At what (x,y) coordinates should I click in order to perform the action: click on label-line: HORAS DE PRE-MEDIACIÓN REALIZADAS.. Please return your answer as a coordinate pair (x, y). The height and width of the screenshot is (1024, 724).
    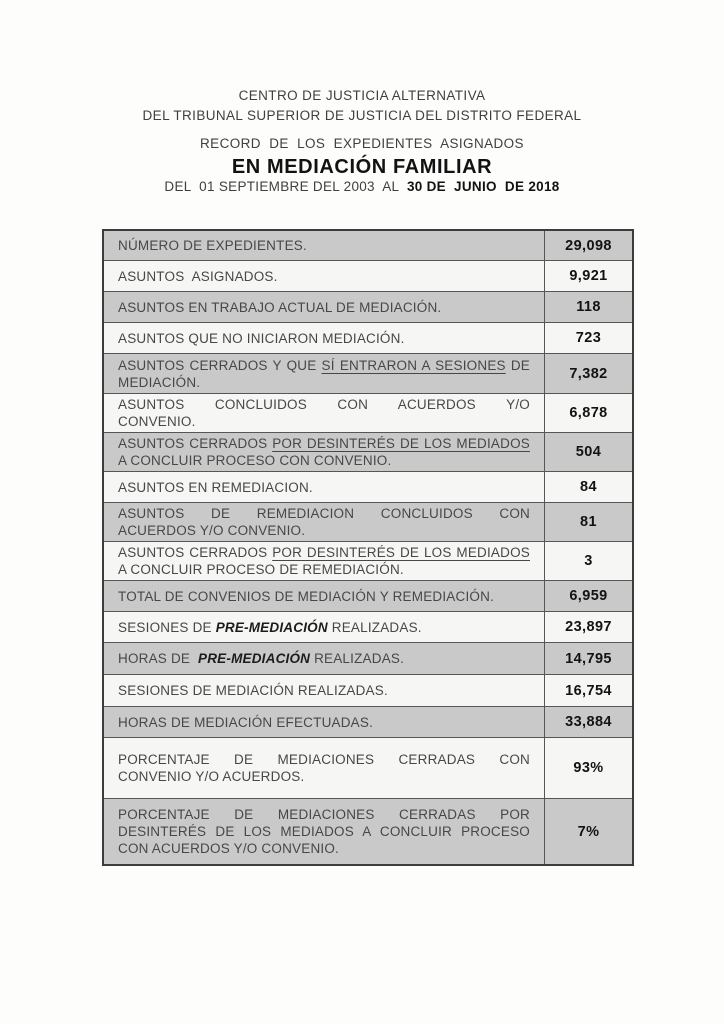
    Looking at the image, I should click on (324, 658).